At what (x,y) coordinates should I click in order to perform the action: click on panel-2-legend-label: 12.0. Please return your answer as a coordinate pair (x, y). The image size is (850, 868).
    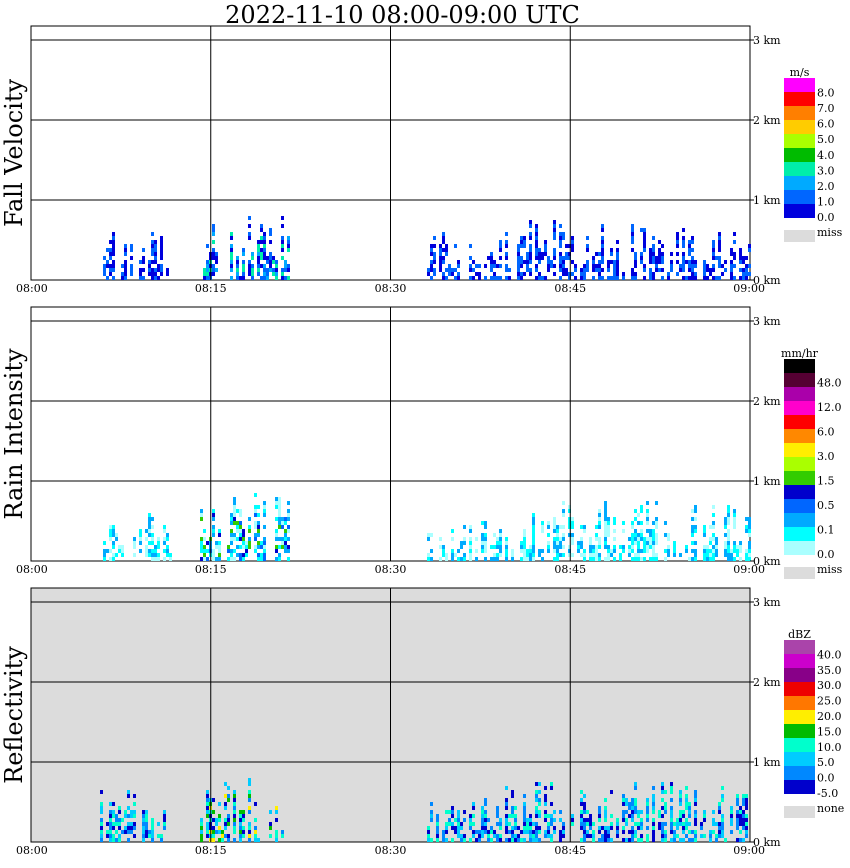
    Looking at the image, I should click on (829, 407).